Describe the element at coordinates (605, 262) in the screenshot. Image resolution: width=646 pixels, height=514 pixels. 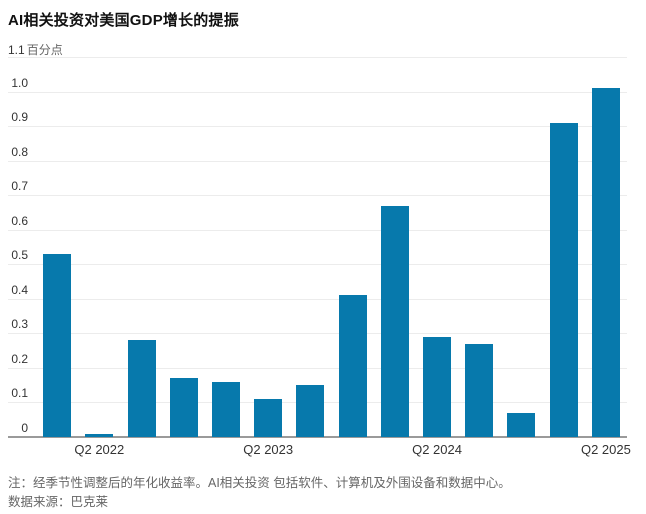
I see `bar-q2-2025` at that location.